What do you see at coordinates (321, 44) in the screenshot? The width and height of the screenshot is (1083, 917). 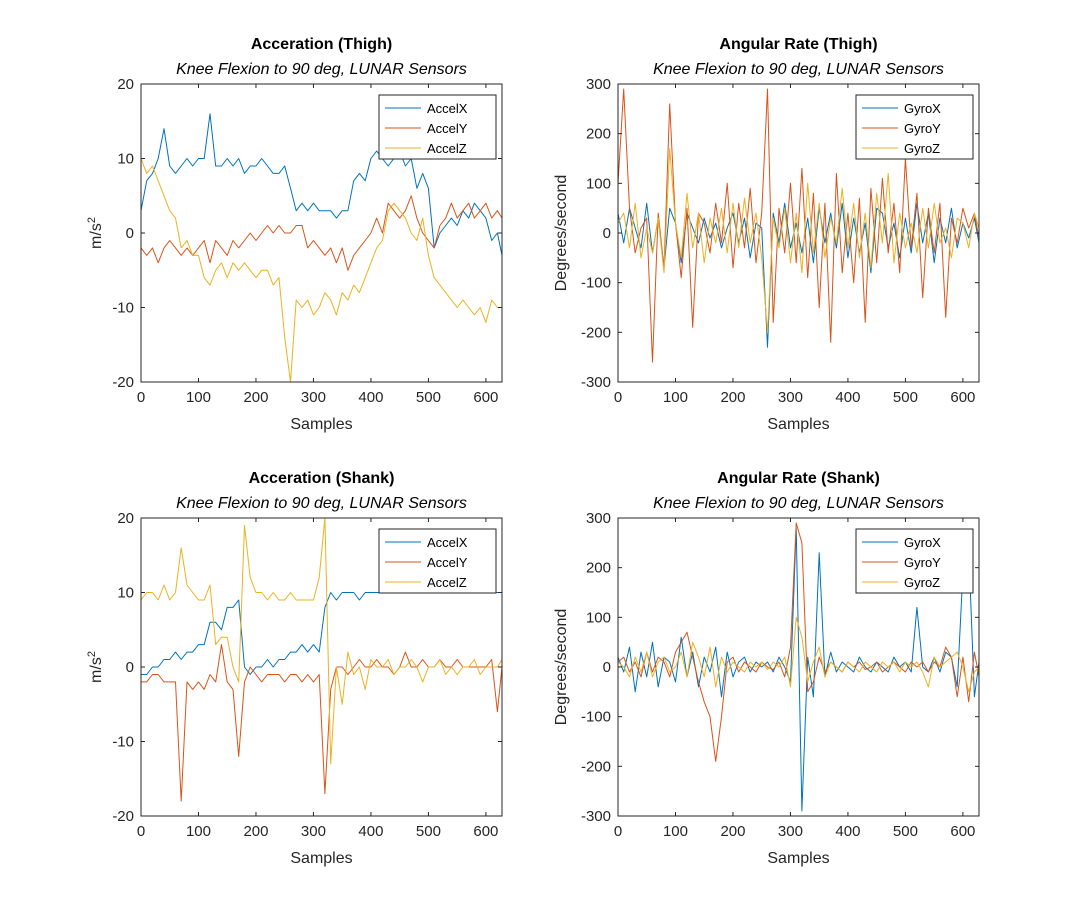 I see `chart-title: Acceration (Thigh)` at bounding box center [321, 44].